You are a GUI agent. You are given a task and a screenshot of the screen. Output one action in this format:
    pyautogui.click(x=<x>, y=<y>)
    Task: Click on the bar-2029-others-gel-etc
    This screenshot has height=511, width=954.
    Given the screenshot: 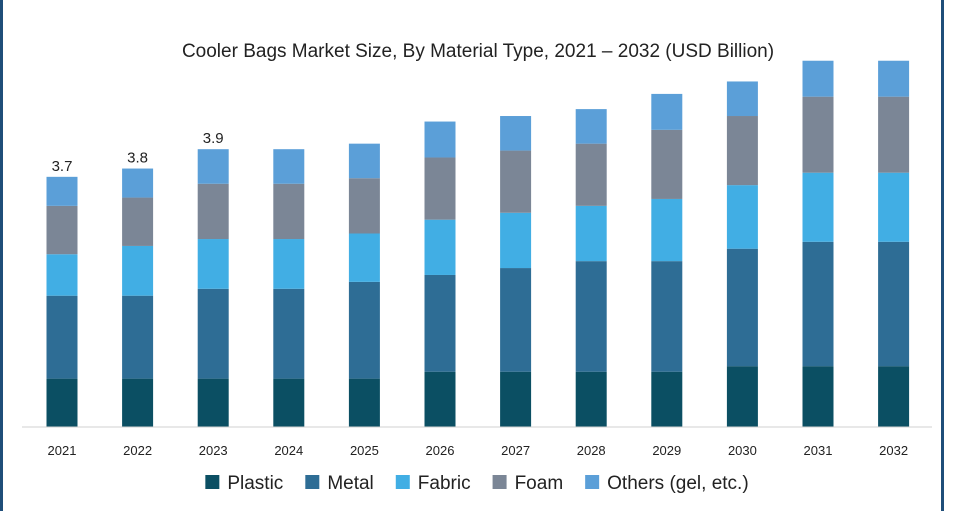 What is the action you would take?
    pyautogui.click(x=667, y=111)
    